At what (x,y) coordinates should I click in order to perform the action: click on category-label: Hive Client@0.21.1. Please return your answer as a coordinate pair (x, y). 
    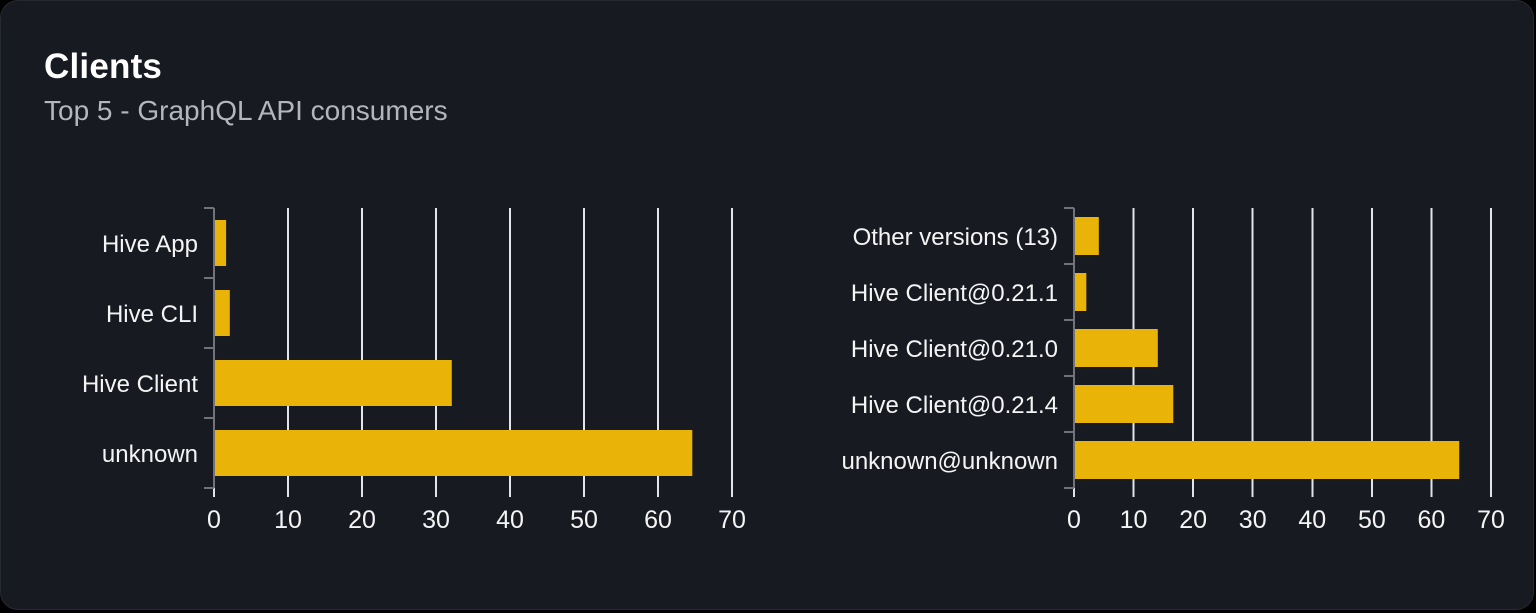
    Looking at the image, I should click on (954, 293).